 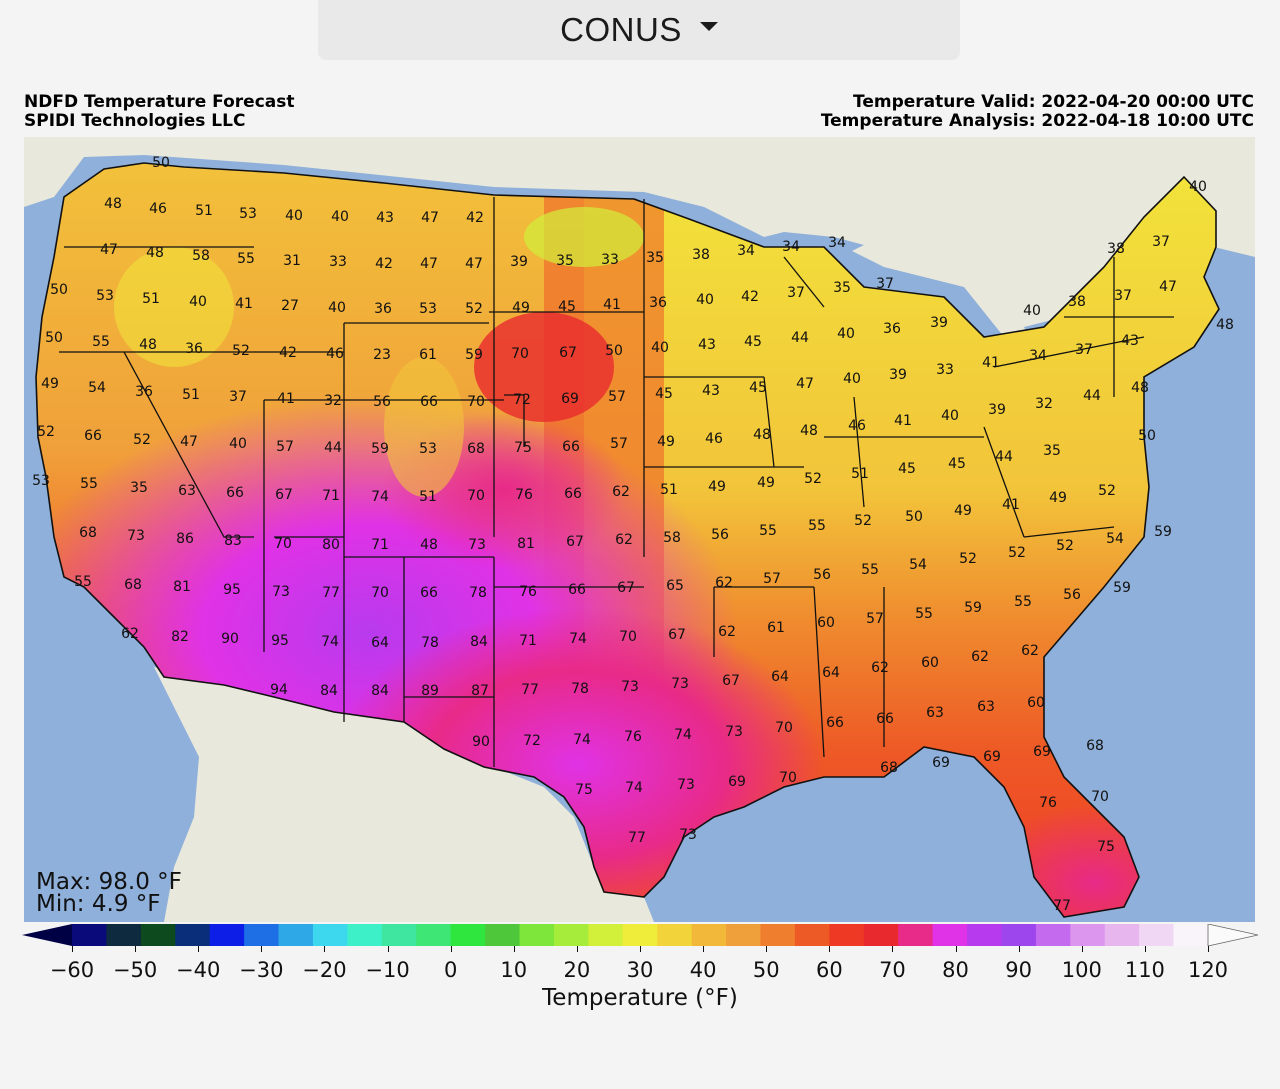 I want to click on valid-time-line: Temperature Valid: 2022-04-20 00:00 UTC, so click(x=1053, y=102).